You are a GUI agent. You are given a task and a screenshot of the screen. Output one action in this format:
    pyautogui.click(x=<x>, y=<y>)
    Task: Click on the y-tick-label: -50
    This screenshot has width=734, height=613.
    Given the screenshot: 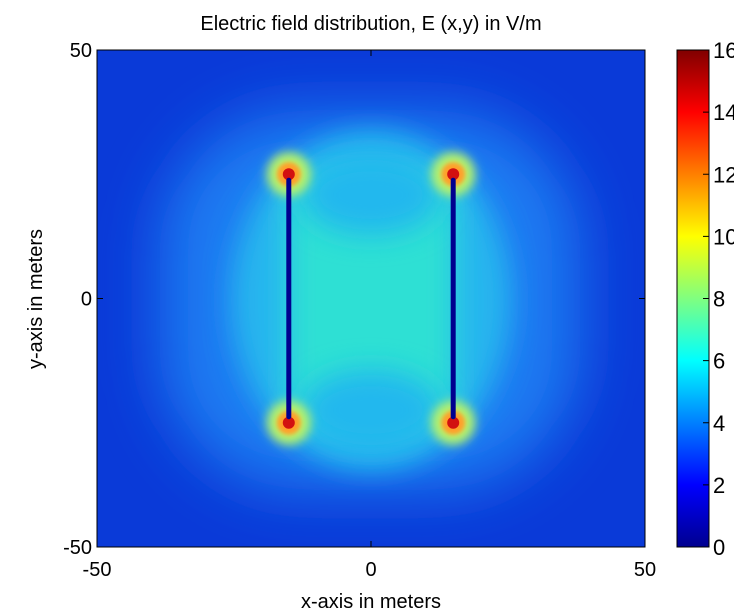 What is the action you would take?
    pyautogui.click(x=77, y=548)
    